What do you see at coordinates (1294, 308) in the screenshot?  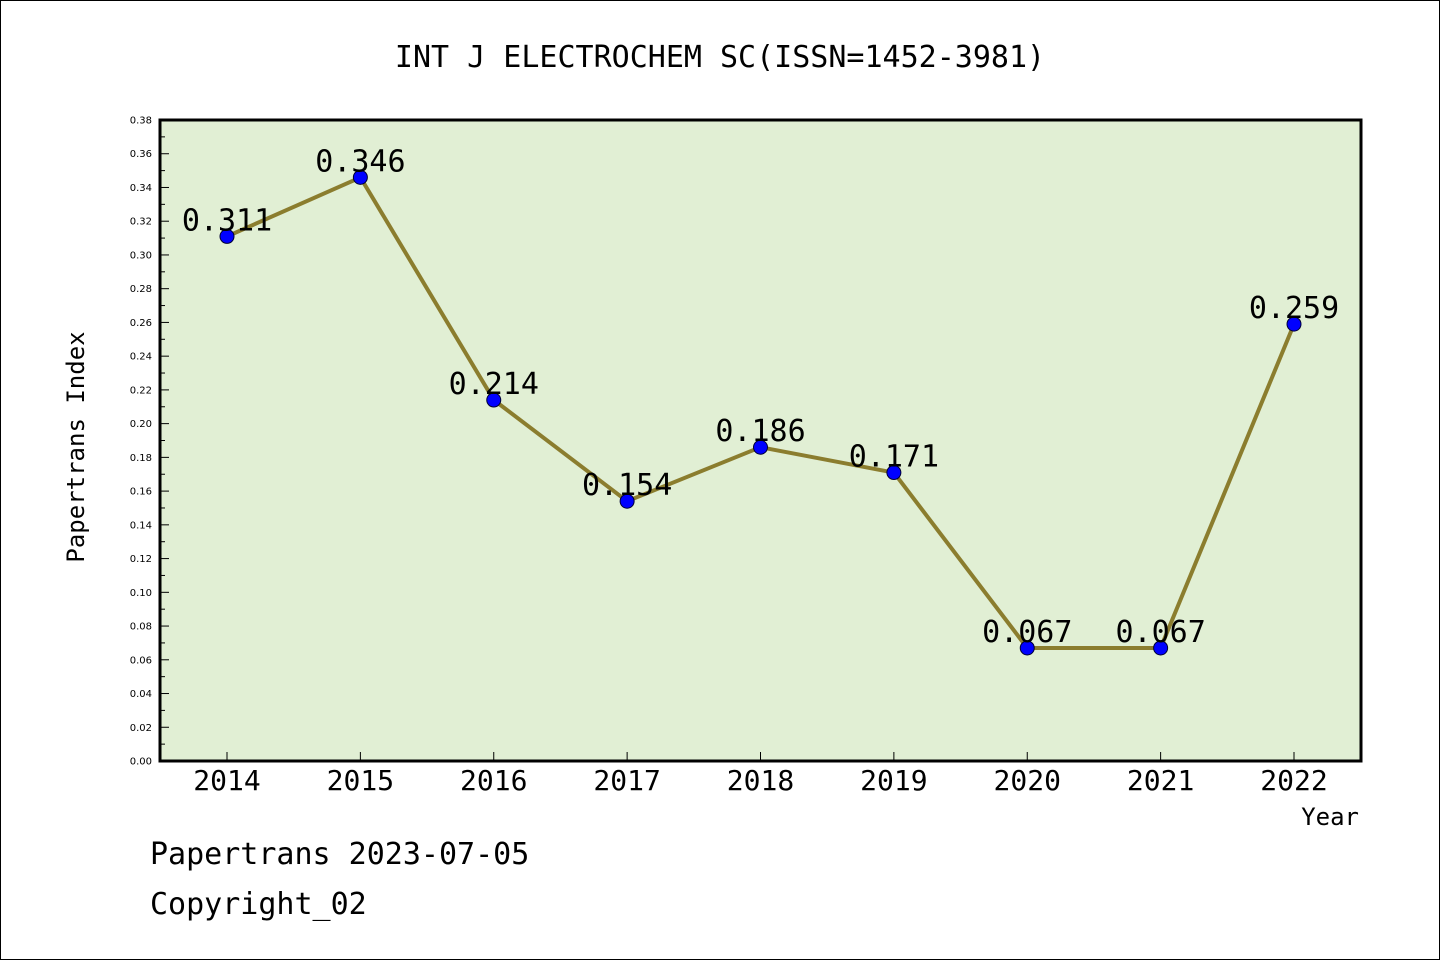 I see `data-label: 0.259` at bounding box center [1294, 308].